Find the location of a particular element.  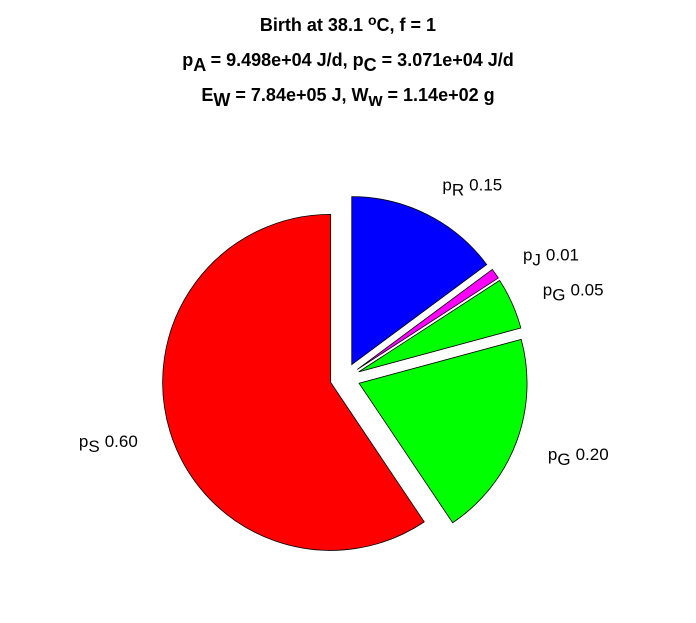

slice-label: pS 0.60 is located at coordinates (108, 444).